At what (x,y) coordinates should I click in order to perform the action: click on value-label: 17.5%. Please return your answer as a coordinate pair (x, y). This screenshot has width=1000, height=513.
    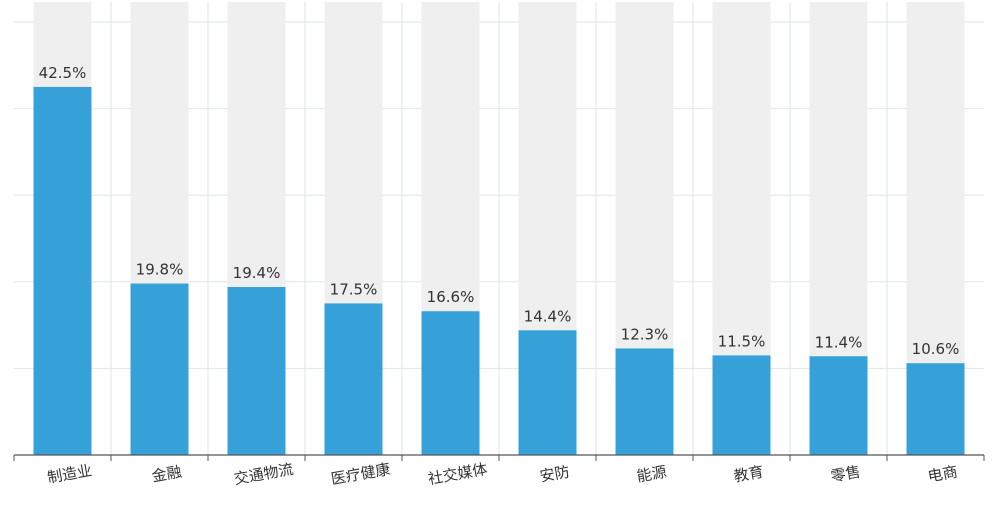
    Looking at the image, I should click on (354, 289).